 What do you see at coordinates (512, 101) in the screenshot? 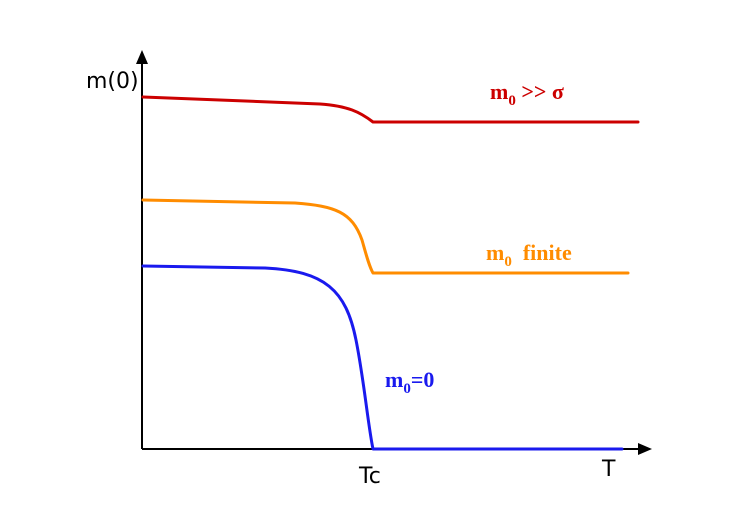
I see `label-large-sub: 0` at bounding box center [512, 101].